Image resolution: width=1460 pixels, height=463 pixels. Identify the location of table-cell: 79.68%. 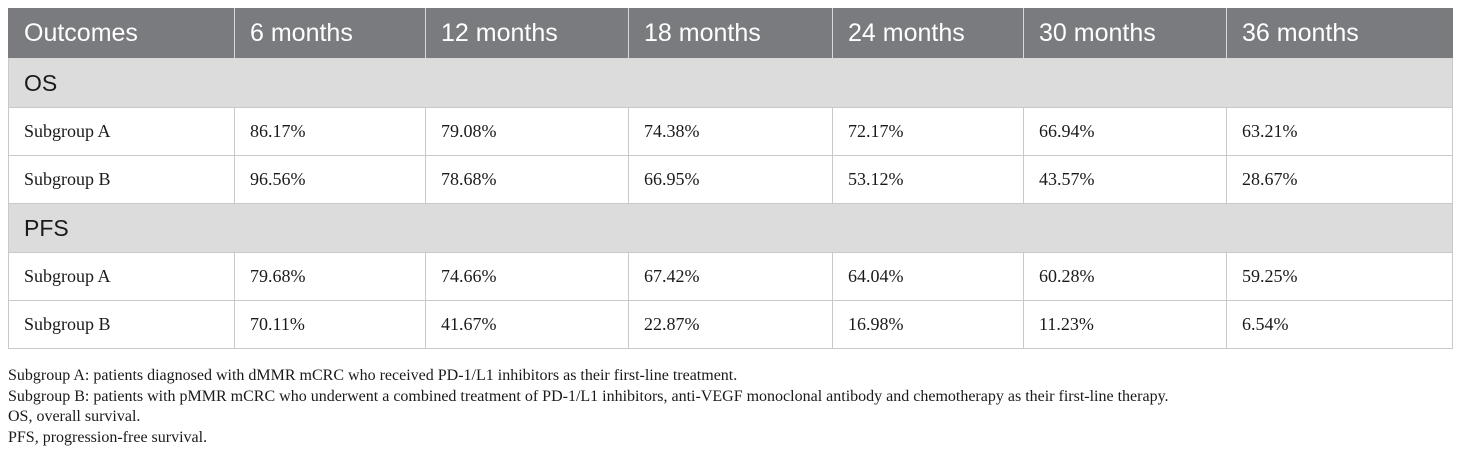
(330, 276).